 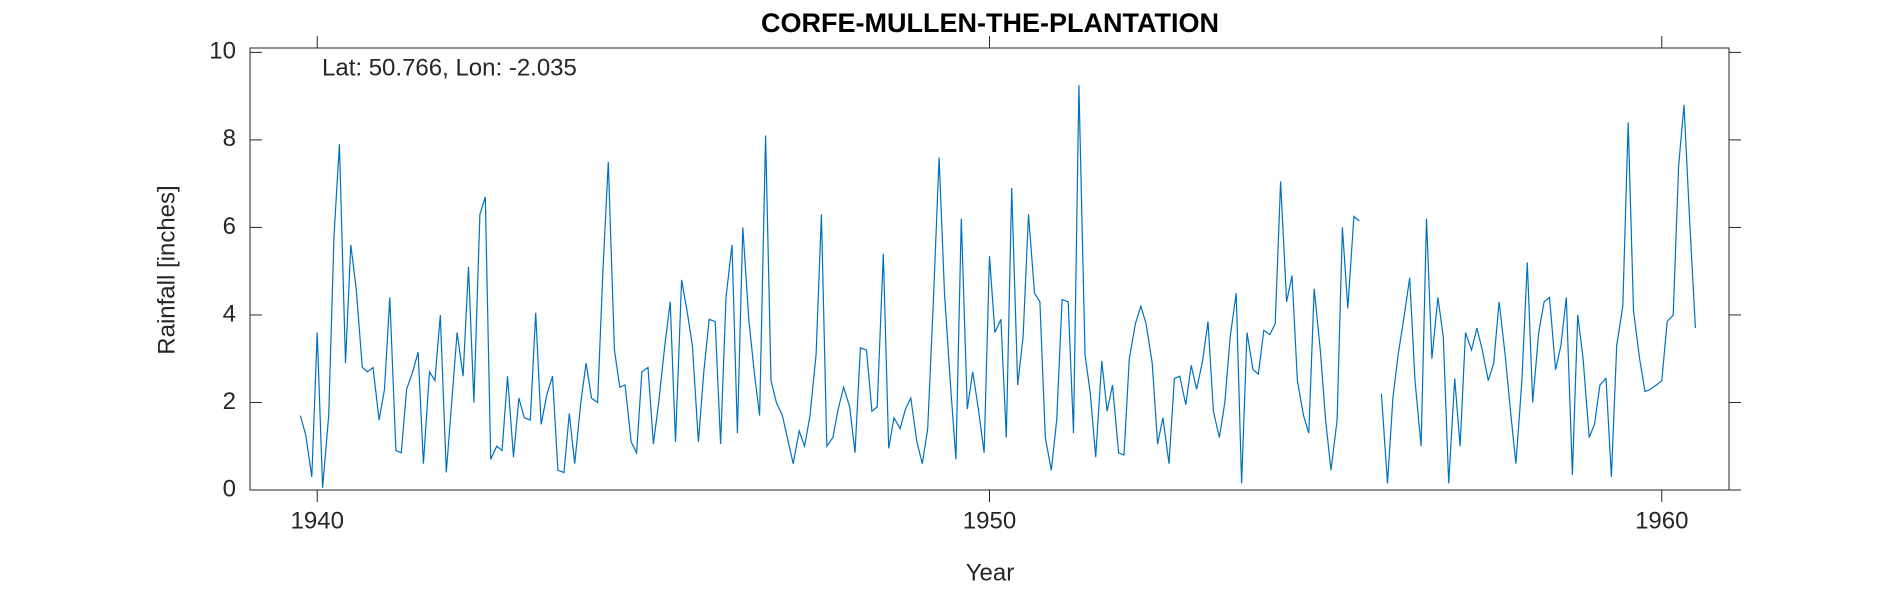 What do you see at coordinates (229, 138) in the screenshot?
I see `y-tick-label: 8` at bounding box center [229, 138].